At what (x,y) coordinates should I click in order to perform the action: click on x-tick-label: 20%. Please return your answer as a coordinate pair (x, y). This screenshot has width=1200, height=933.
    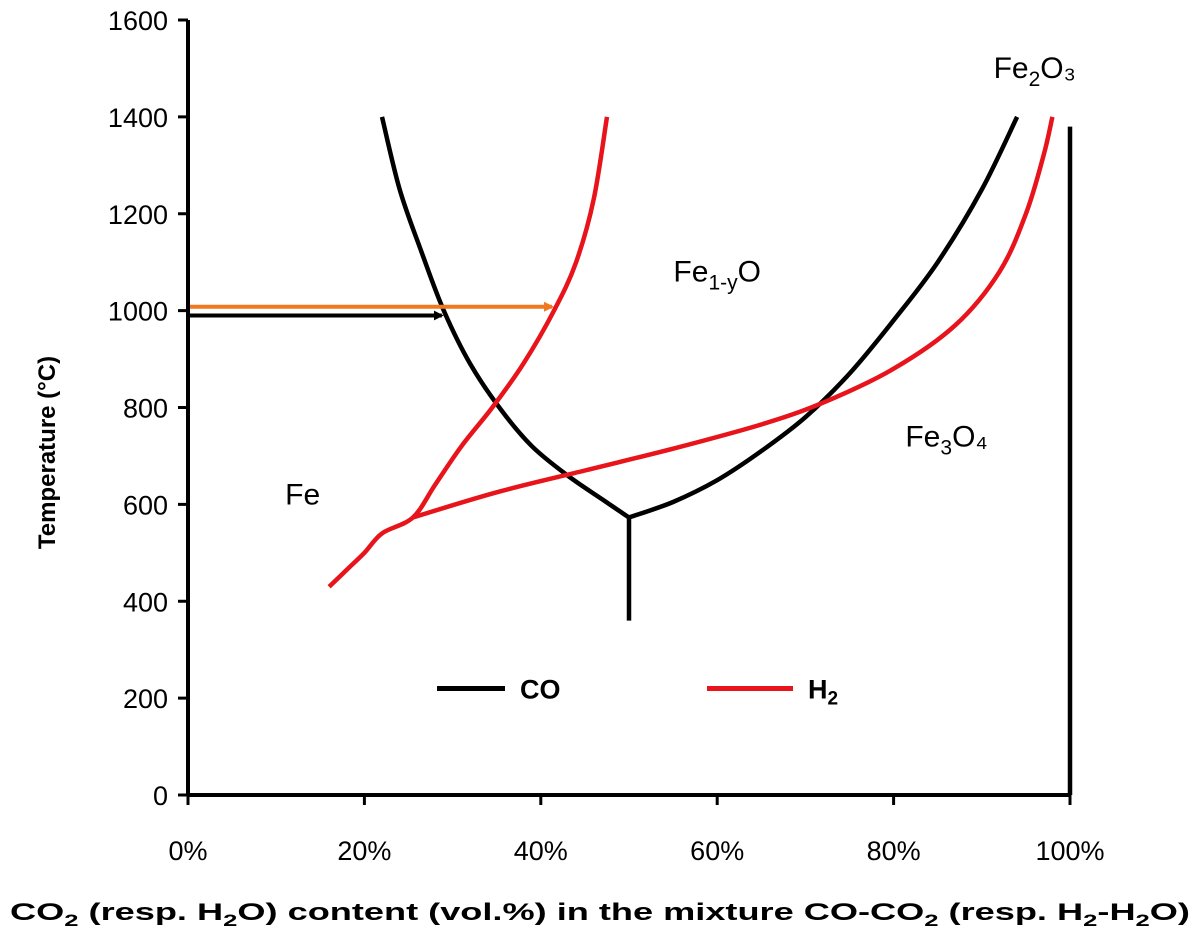
    Looking at the image, I should click on (364, 851).